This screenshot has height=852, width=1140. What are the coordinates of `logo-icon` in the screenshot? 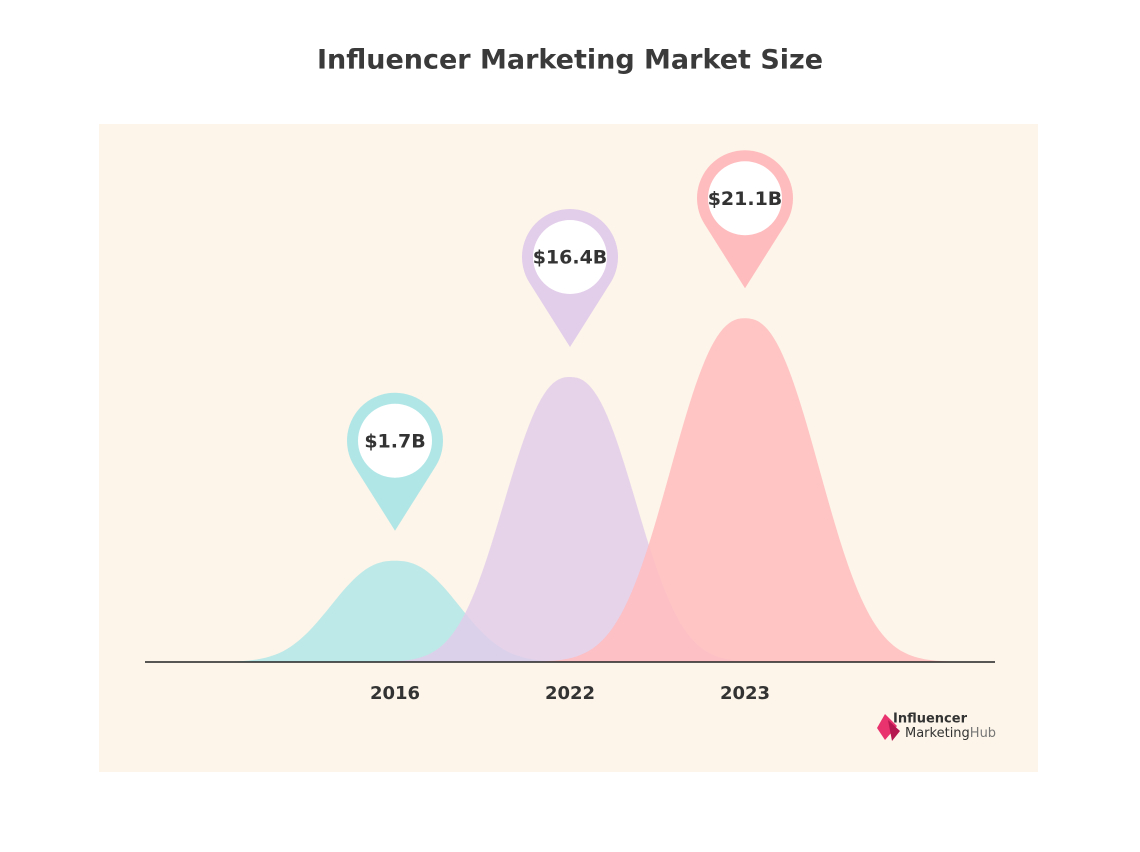 It's located at (887, 727).